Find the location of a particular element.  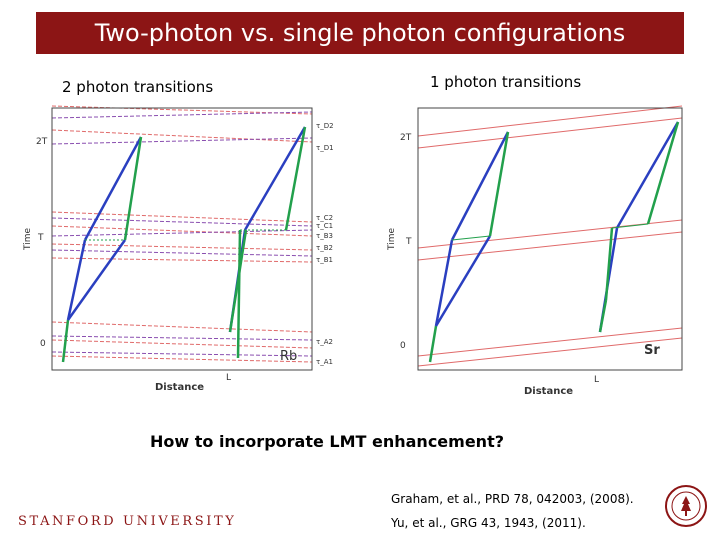

stanford-seal-icon is located at coordinates (686, 506).